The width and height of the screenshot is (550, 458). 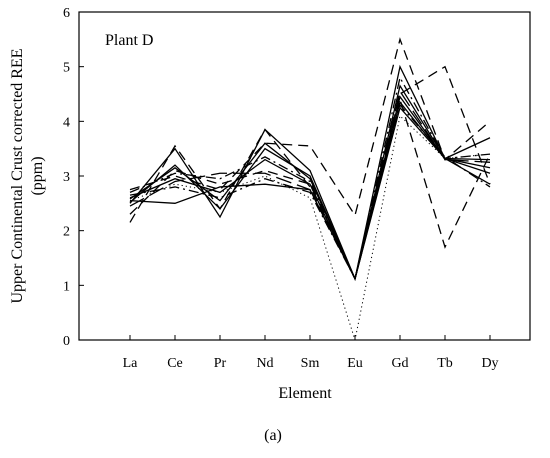 I want to click on y-axis: 0 1 2 3 4 5 6, so click(x=73, y=177).